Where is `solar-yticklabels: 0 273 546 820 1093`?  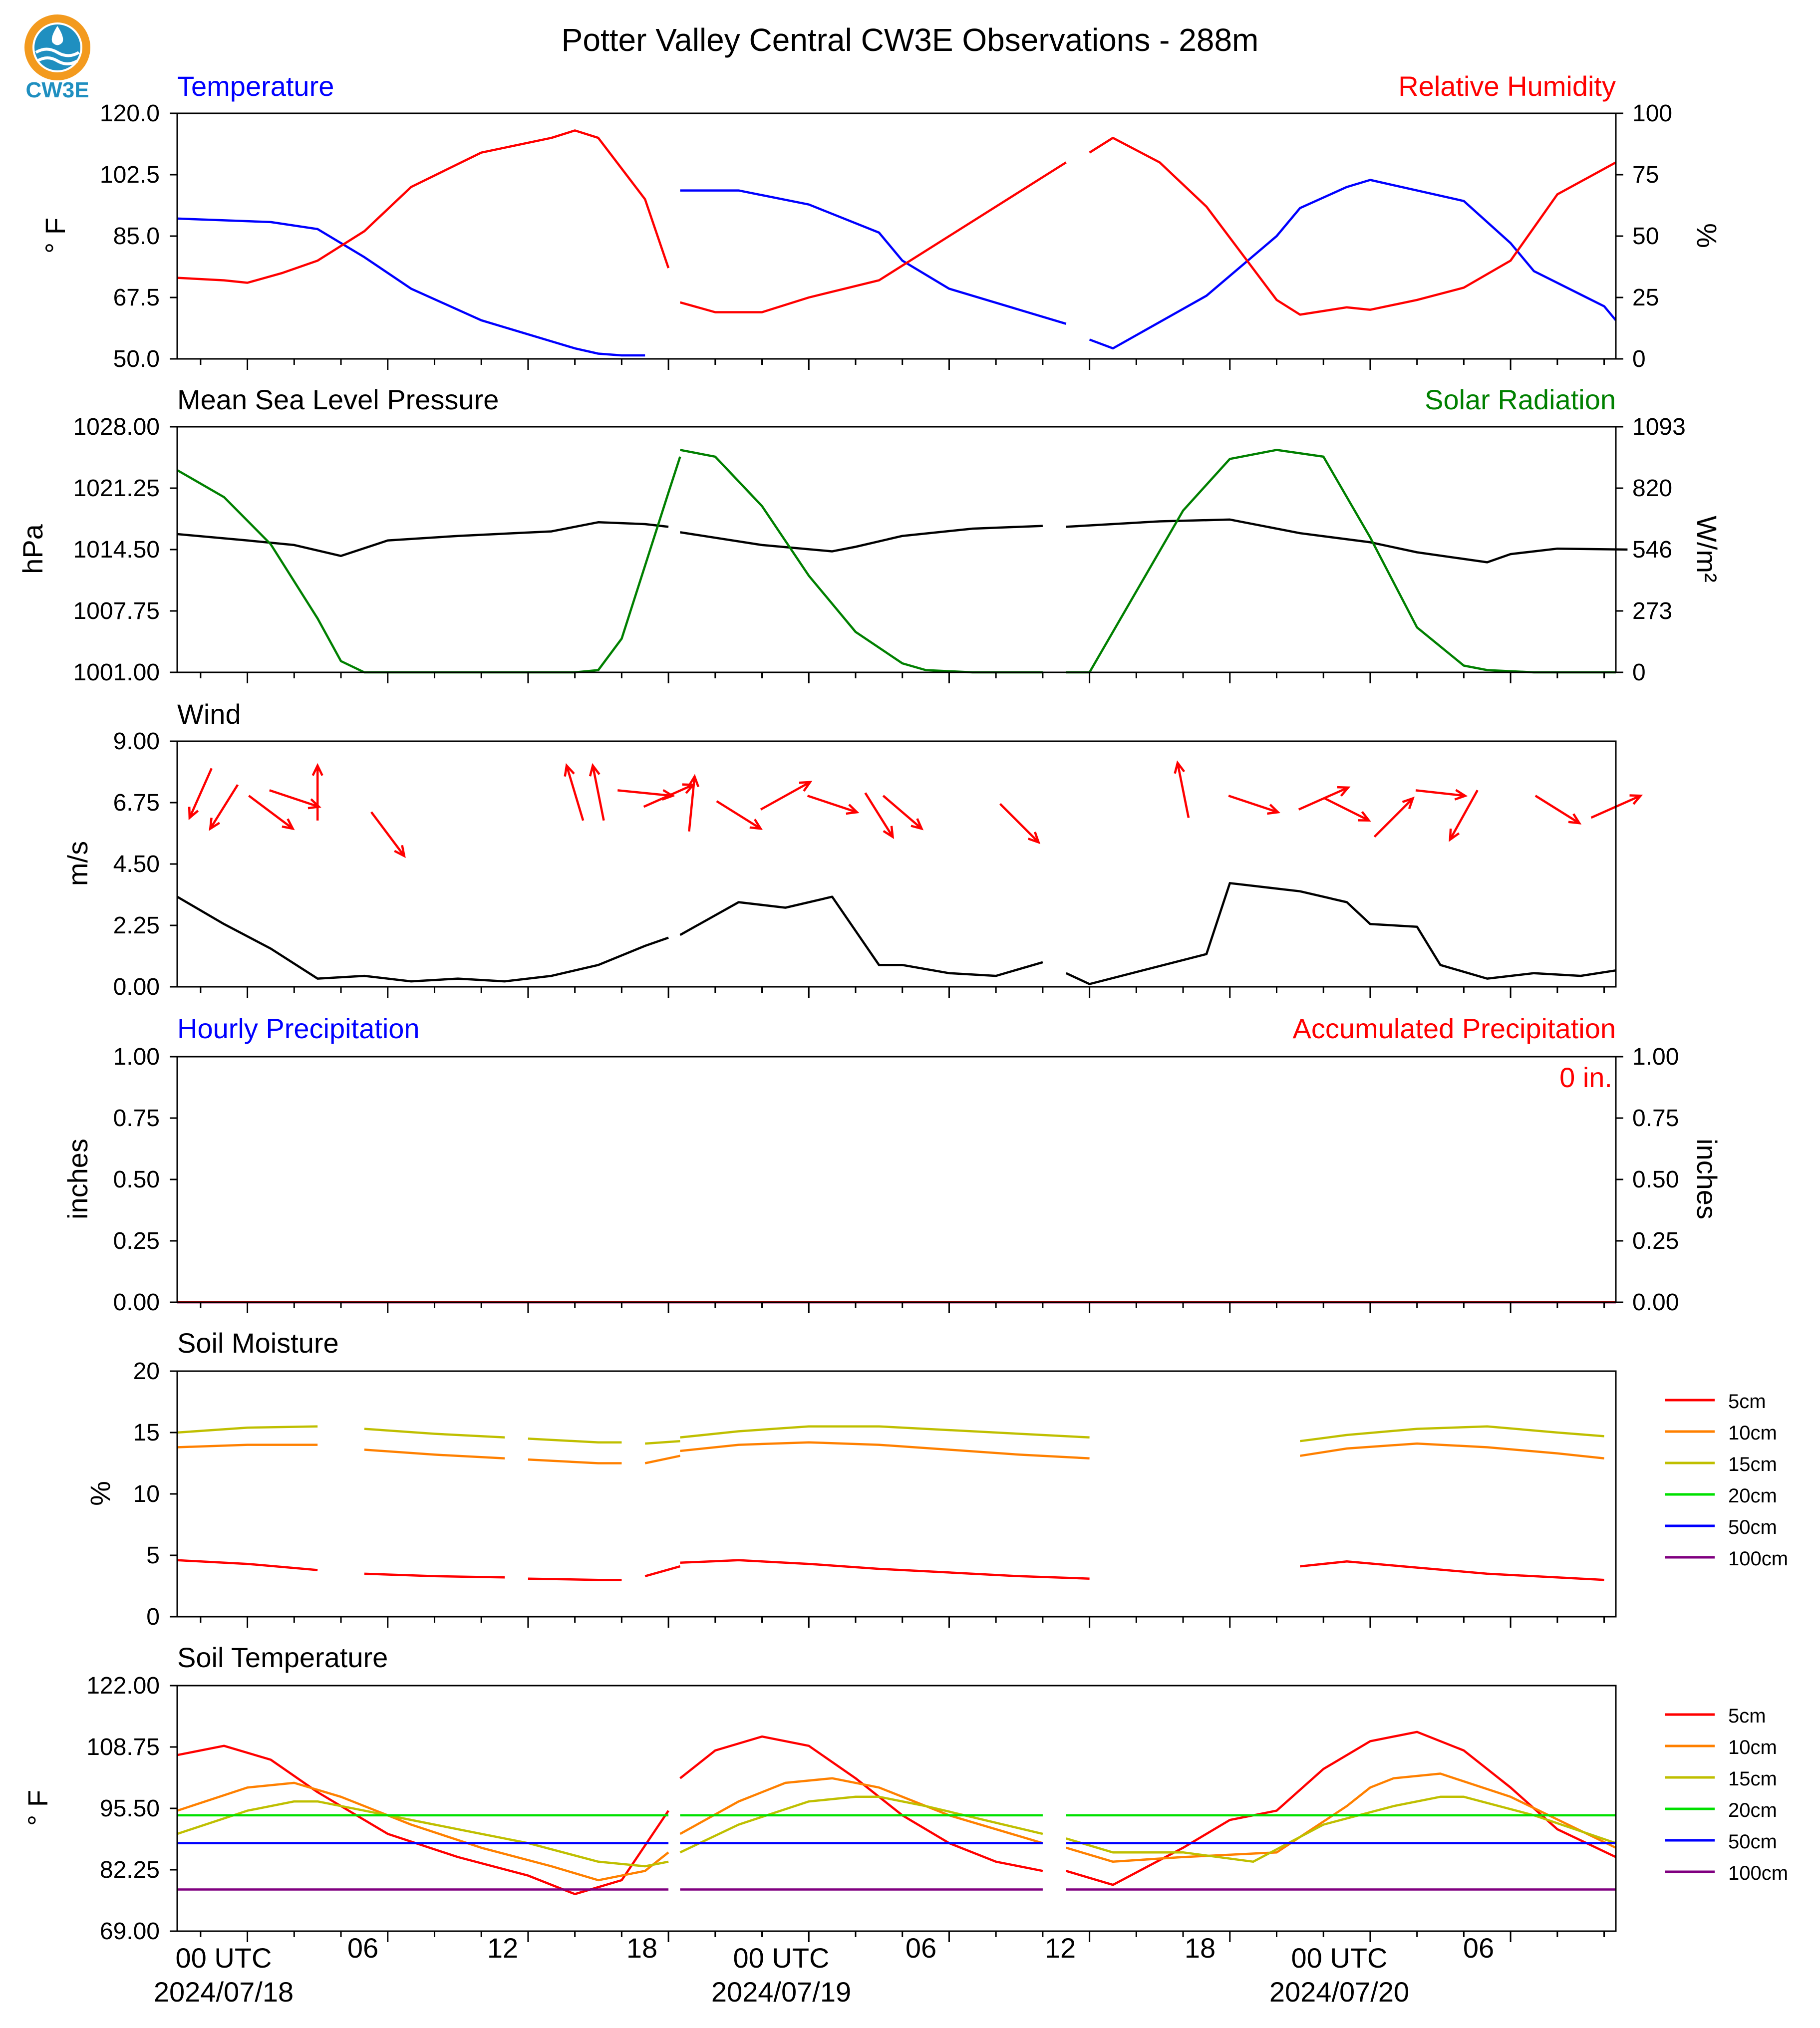 solar-yticklabels: 0 273 546 820 1093 is located at coordinates (1659, 550).